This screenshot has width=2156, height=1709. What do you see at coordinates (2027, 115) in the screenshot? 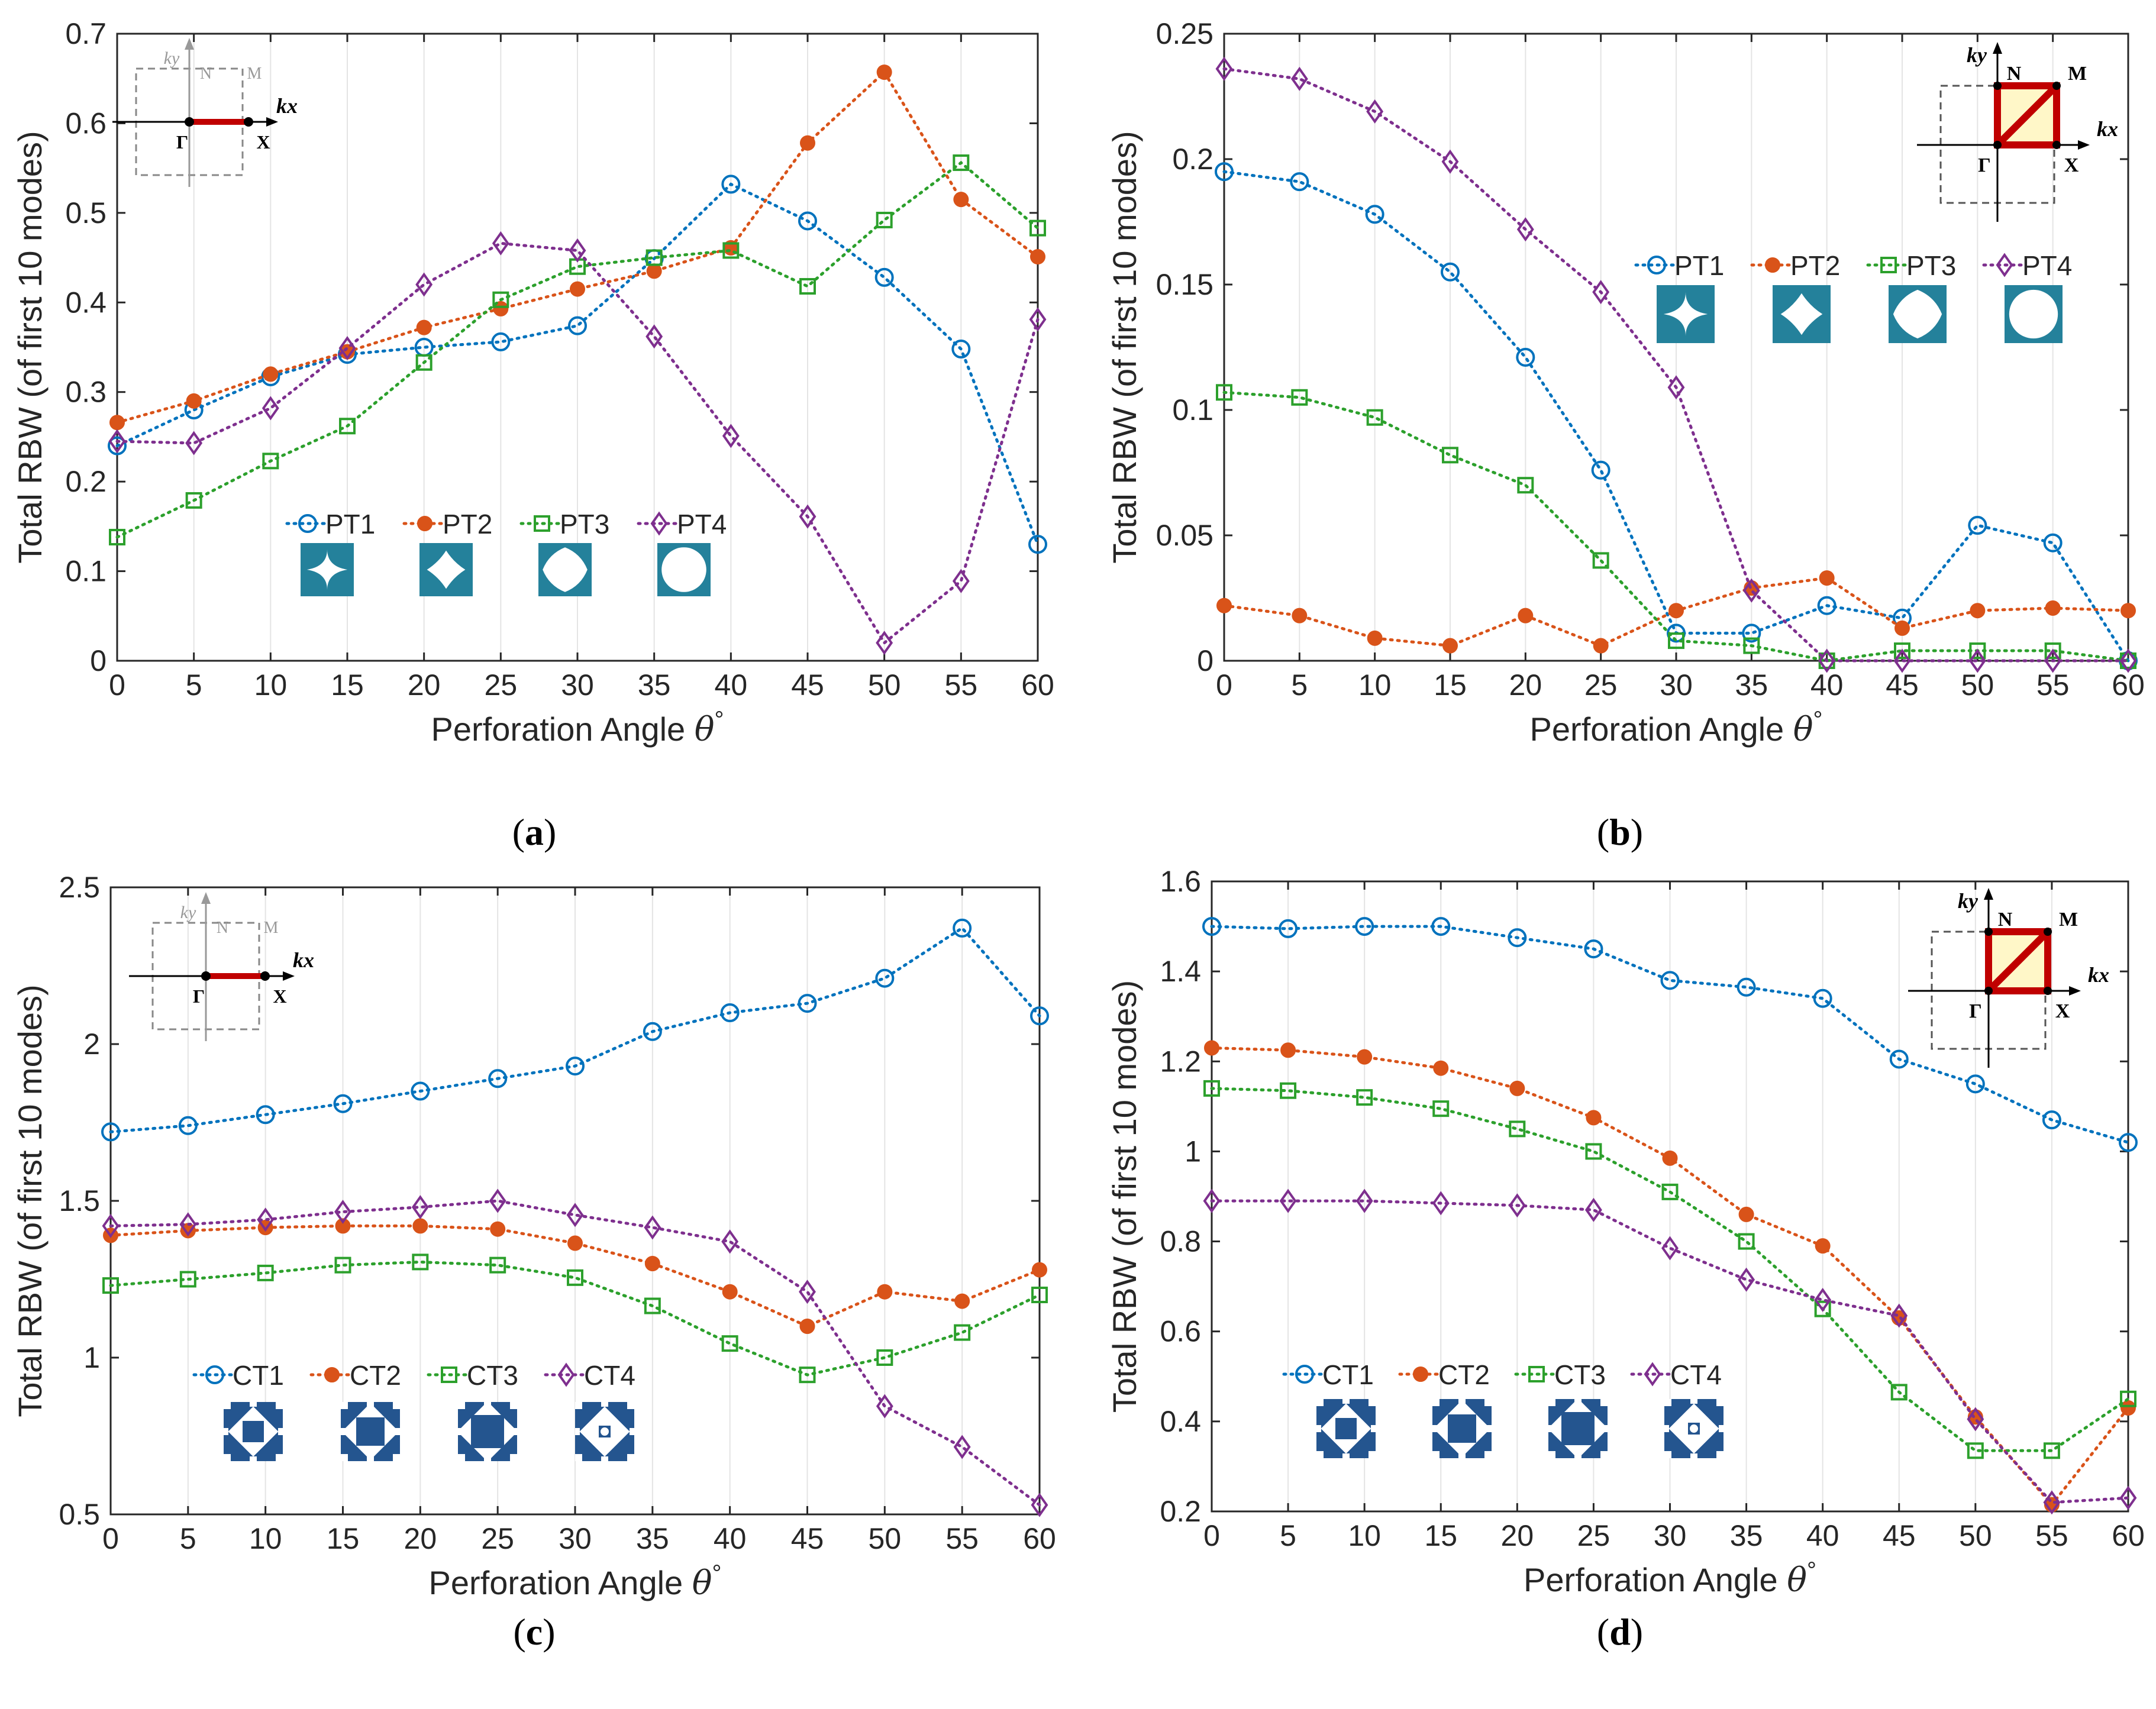
I see `gamma-m-path` at bounding box center [2027, 115].